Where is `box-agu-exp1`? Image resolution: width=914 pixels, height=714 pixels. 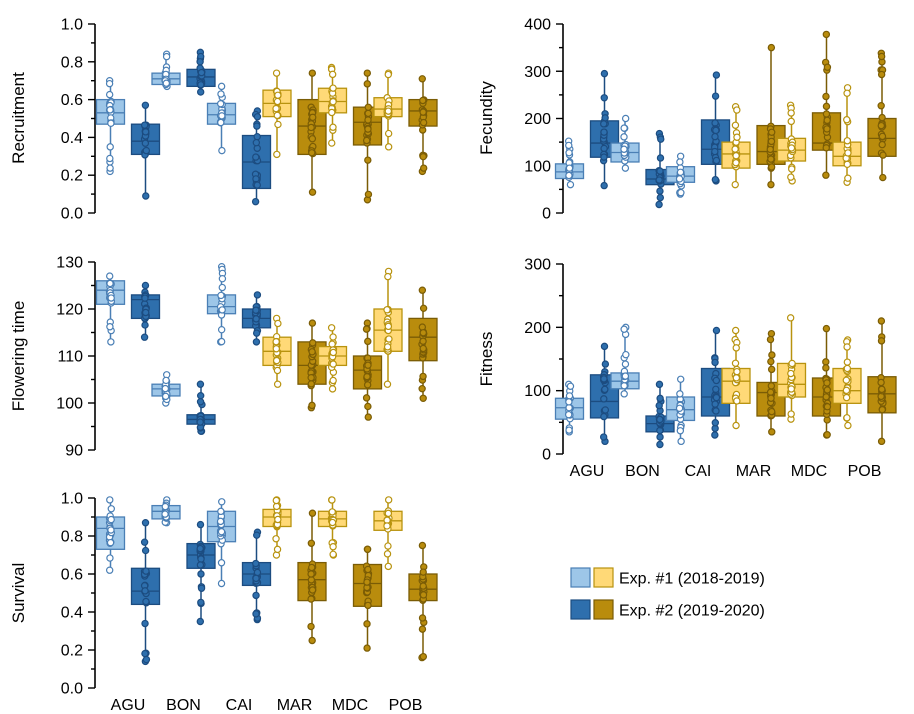 box-agu-exp1 is located at coordinates (110, 309).